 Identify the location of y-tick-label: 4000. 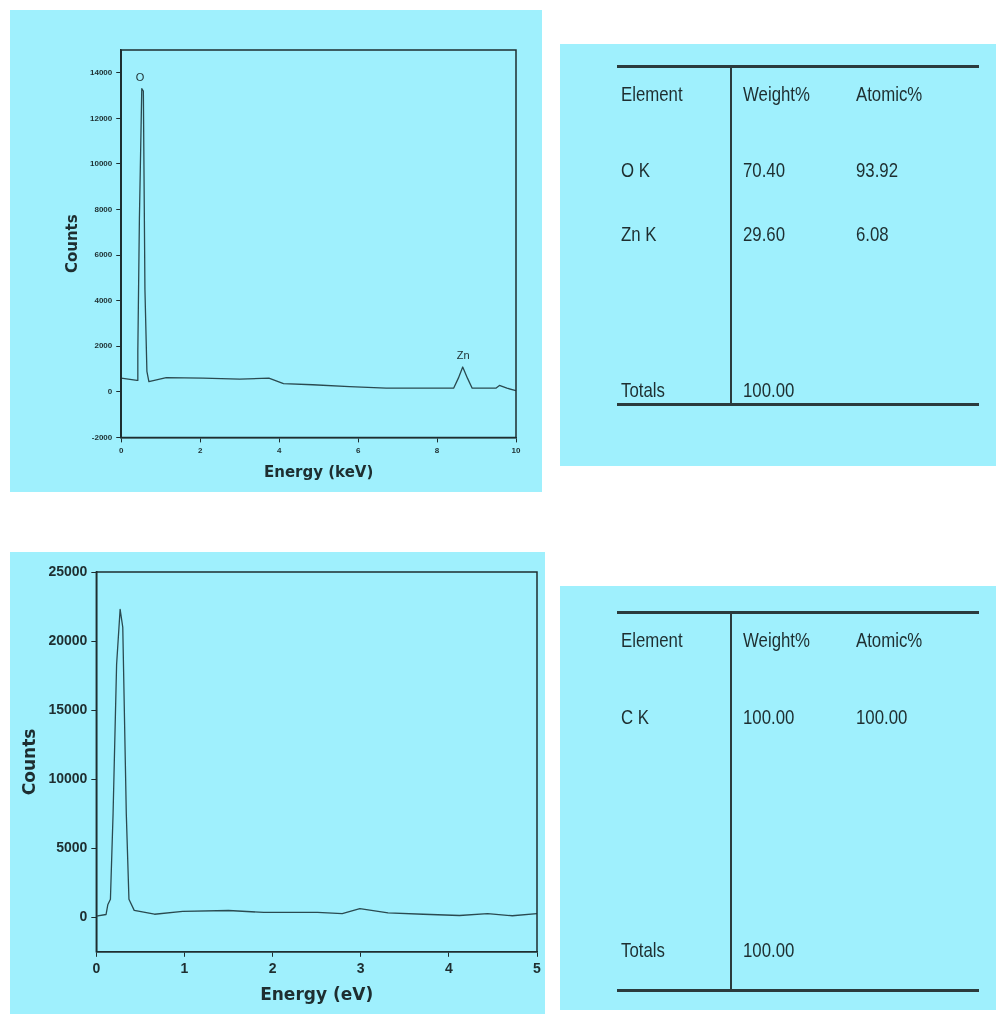
(103, 300).